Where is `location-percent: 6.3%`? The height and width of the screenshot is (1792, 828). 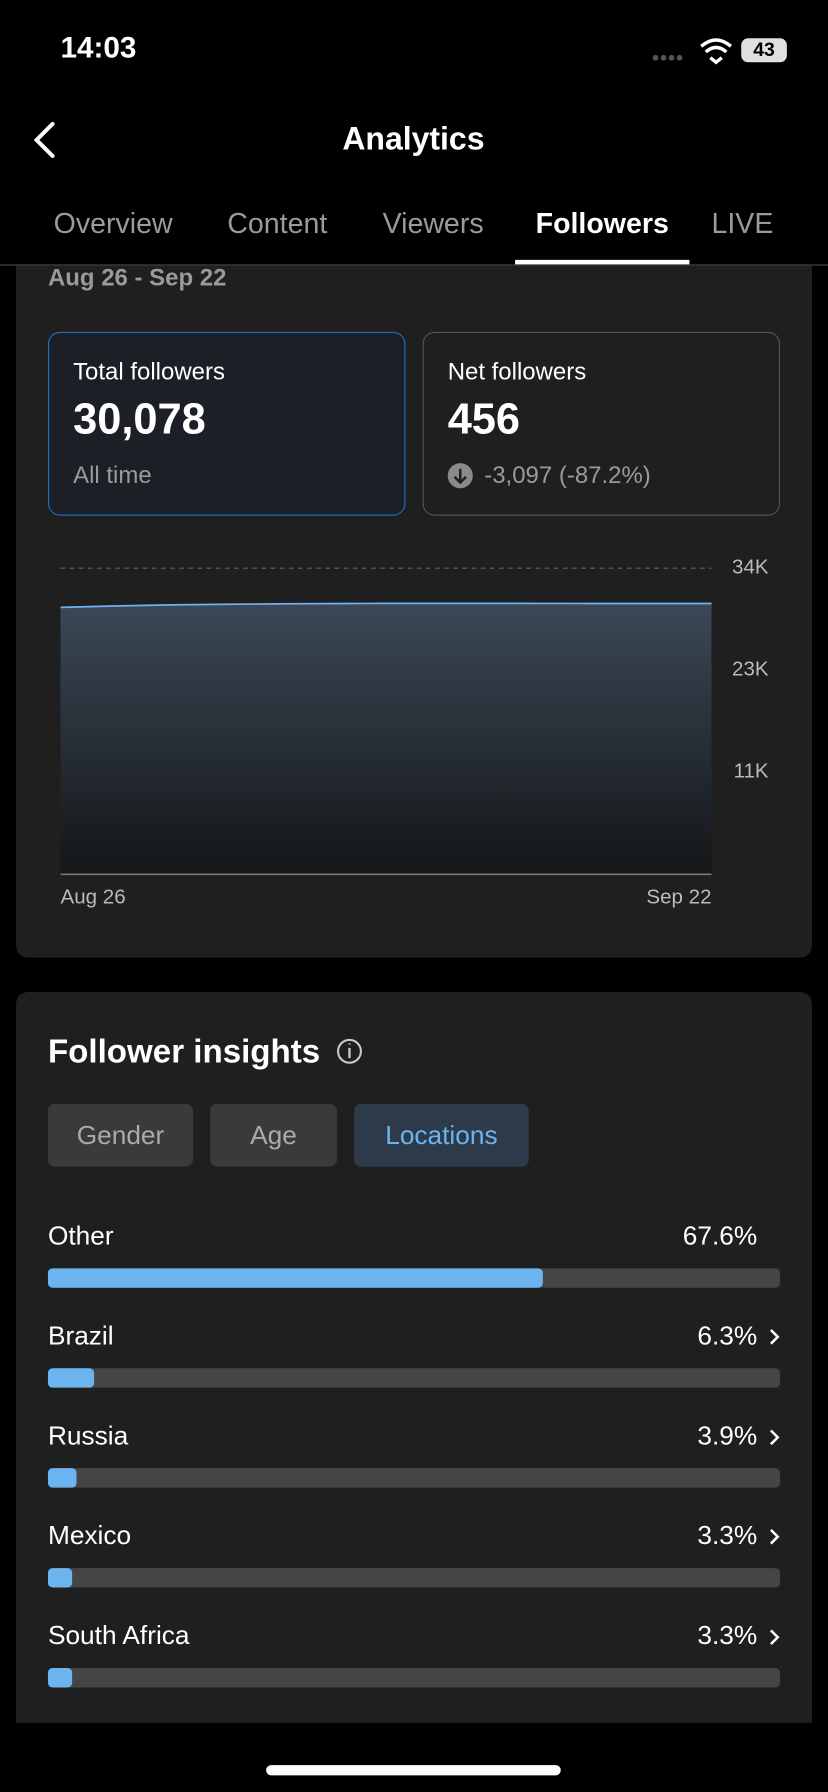 location-percent: 6.3% is located at coordinates (727, 1335).